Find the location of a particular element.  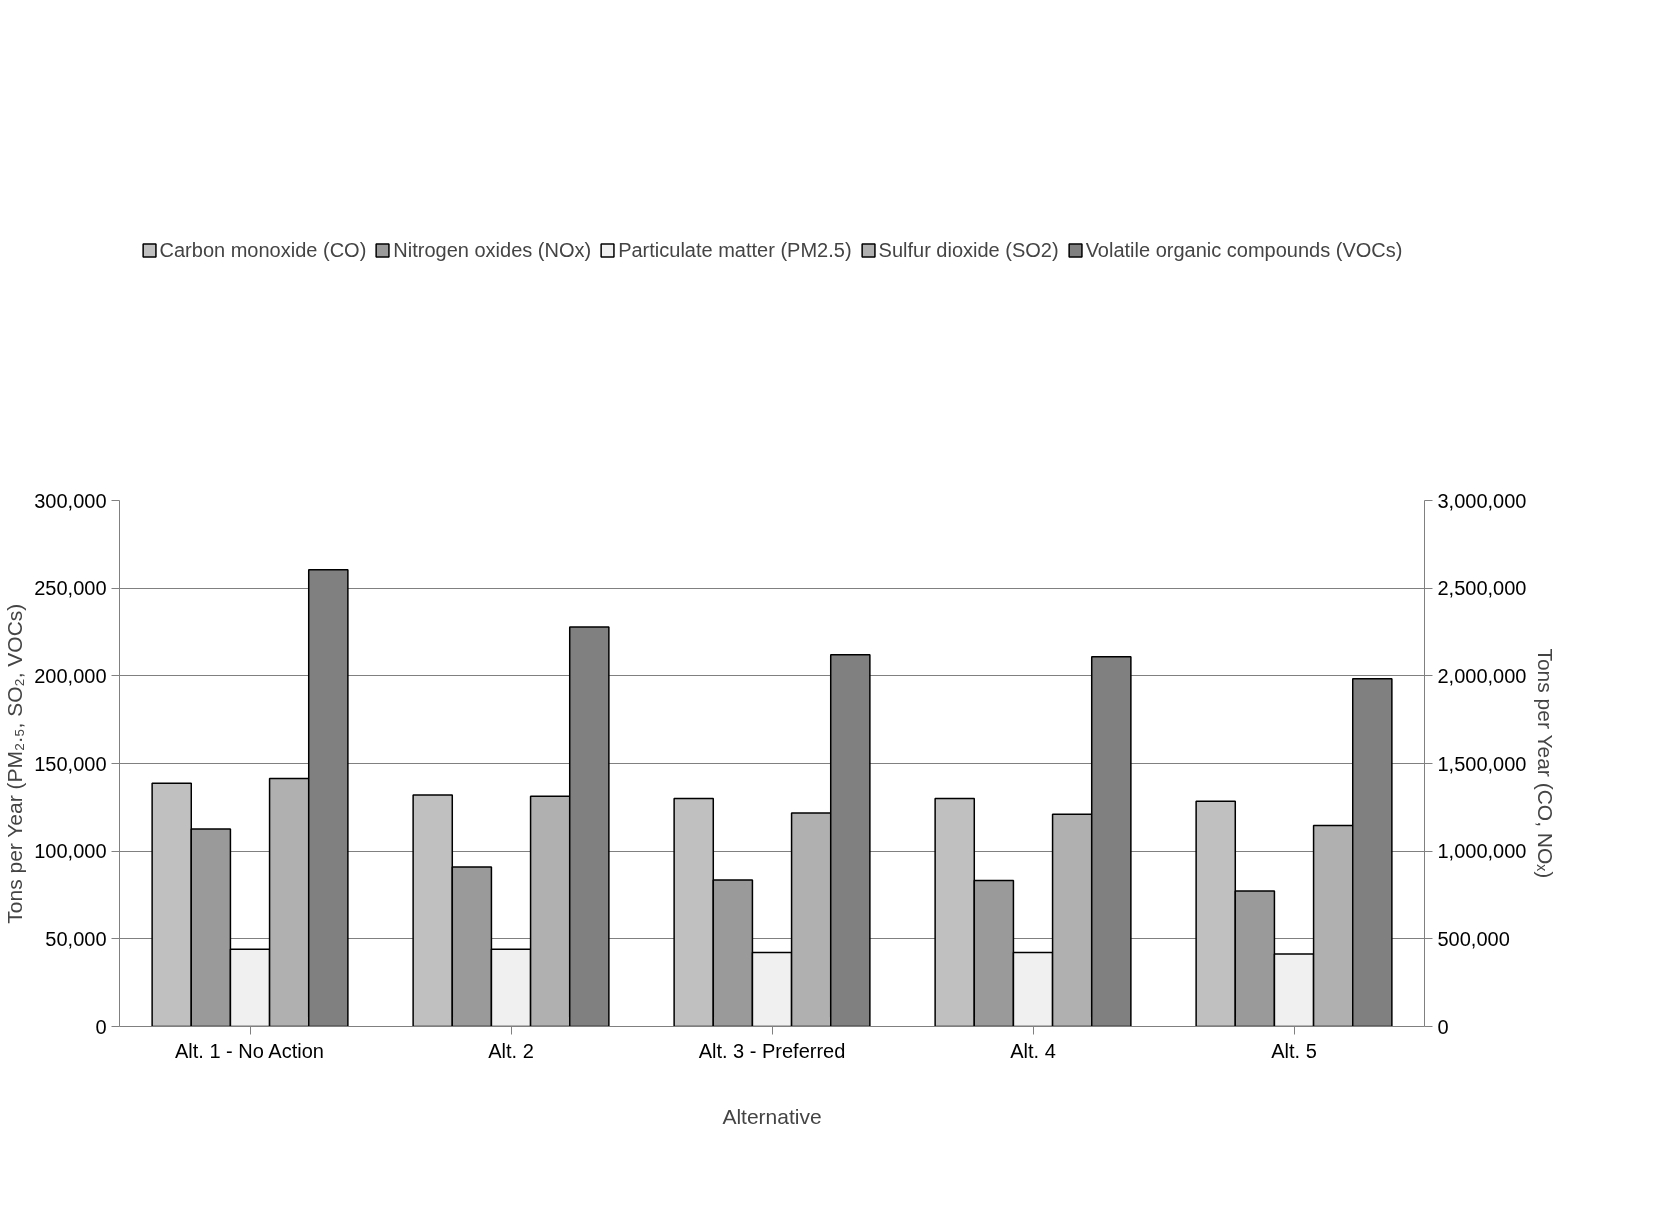

y2-tick-label: 3,000,000 is located at coordinates (1482, 500).